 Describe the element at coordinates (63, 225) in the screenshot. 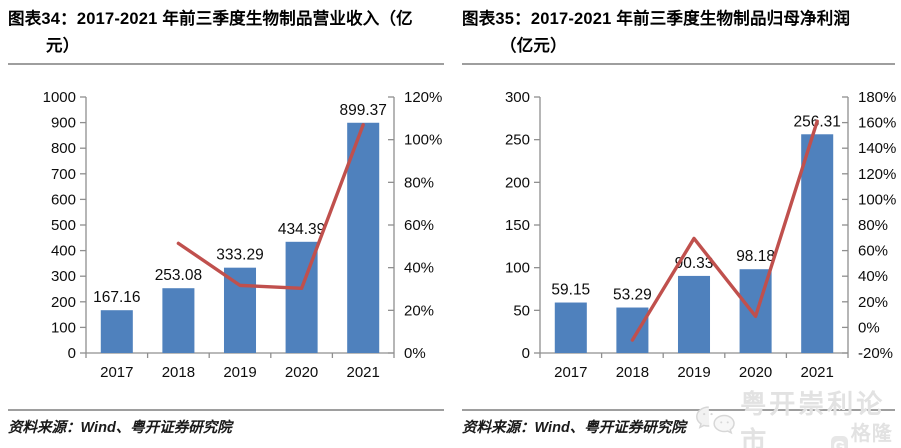

I see `svg-text: 500` at that location.